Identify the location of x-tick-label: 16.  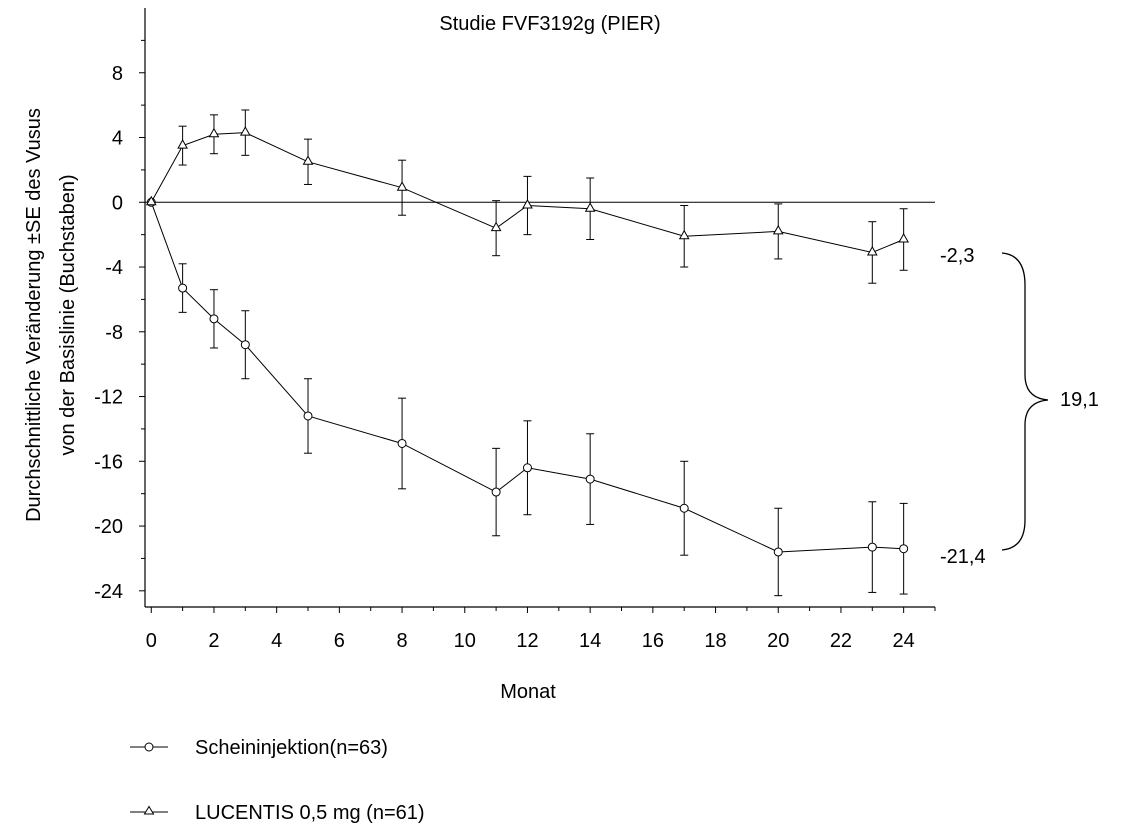
(653, 641).